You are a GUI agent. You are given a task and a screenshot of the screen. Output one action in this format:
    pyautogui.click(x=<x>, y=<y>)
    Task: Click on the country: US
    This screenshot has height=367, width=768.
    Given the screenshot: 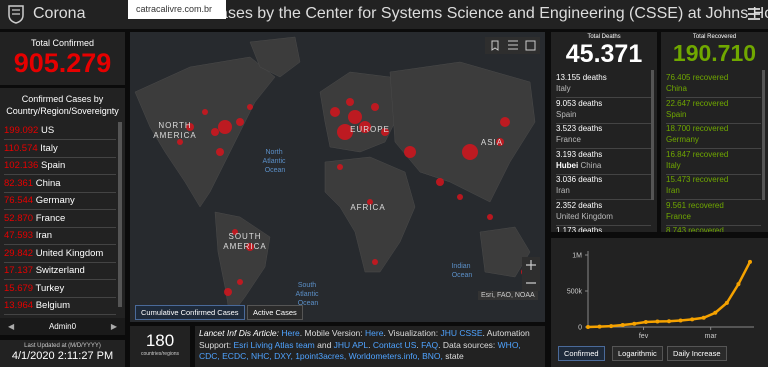 What is the action you would take?
    pyautogui.click(x=47, y=130)
    